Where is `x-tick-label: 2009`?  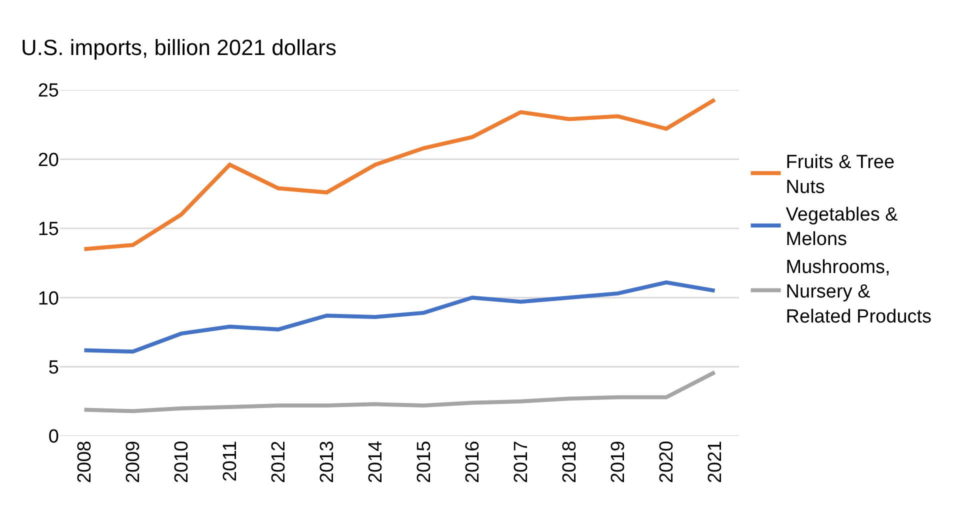
x-tick-label: 2009 is located at coordinates (133, 462).